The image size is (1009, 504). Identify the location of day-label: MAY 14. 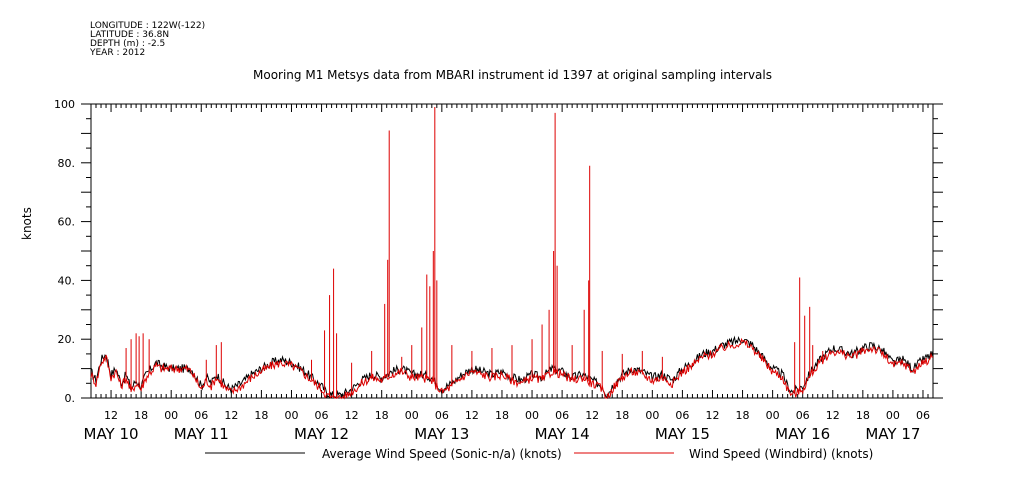
(562, 434).